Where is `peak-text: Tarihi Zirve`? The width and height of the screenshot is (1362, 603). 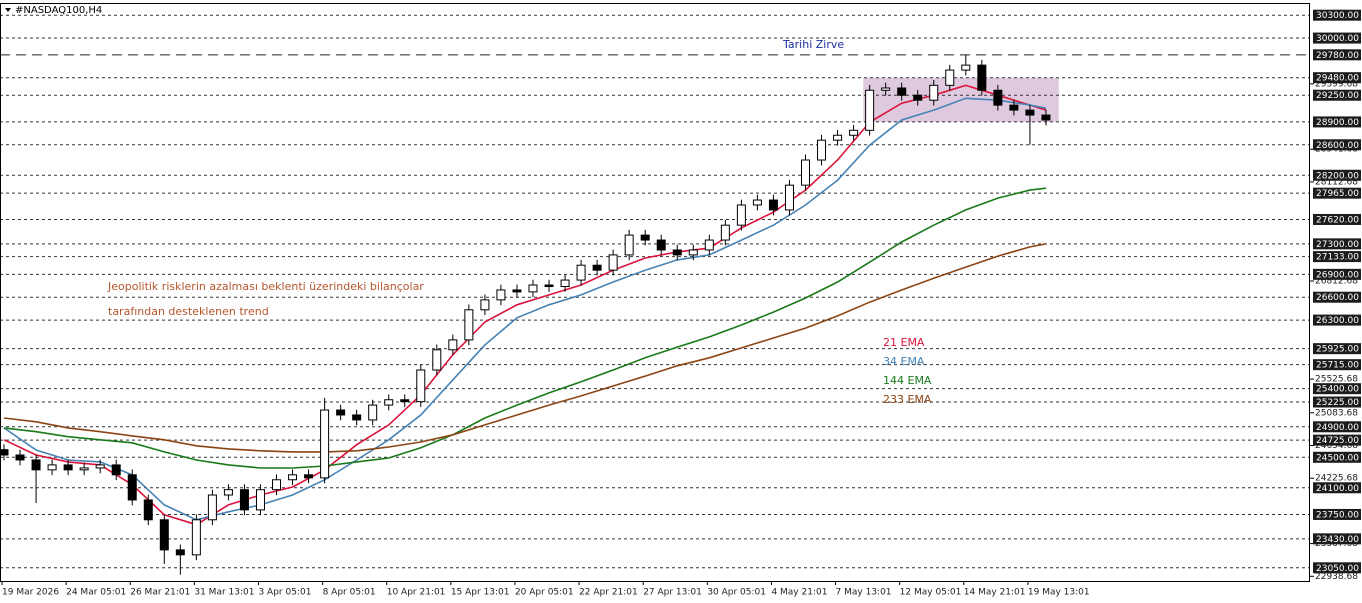
peak-text: Tarihi Zirve is located at coordinates (813, 44).